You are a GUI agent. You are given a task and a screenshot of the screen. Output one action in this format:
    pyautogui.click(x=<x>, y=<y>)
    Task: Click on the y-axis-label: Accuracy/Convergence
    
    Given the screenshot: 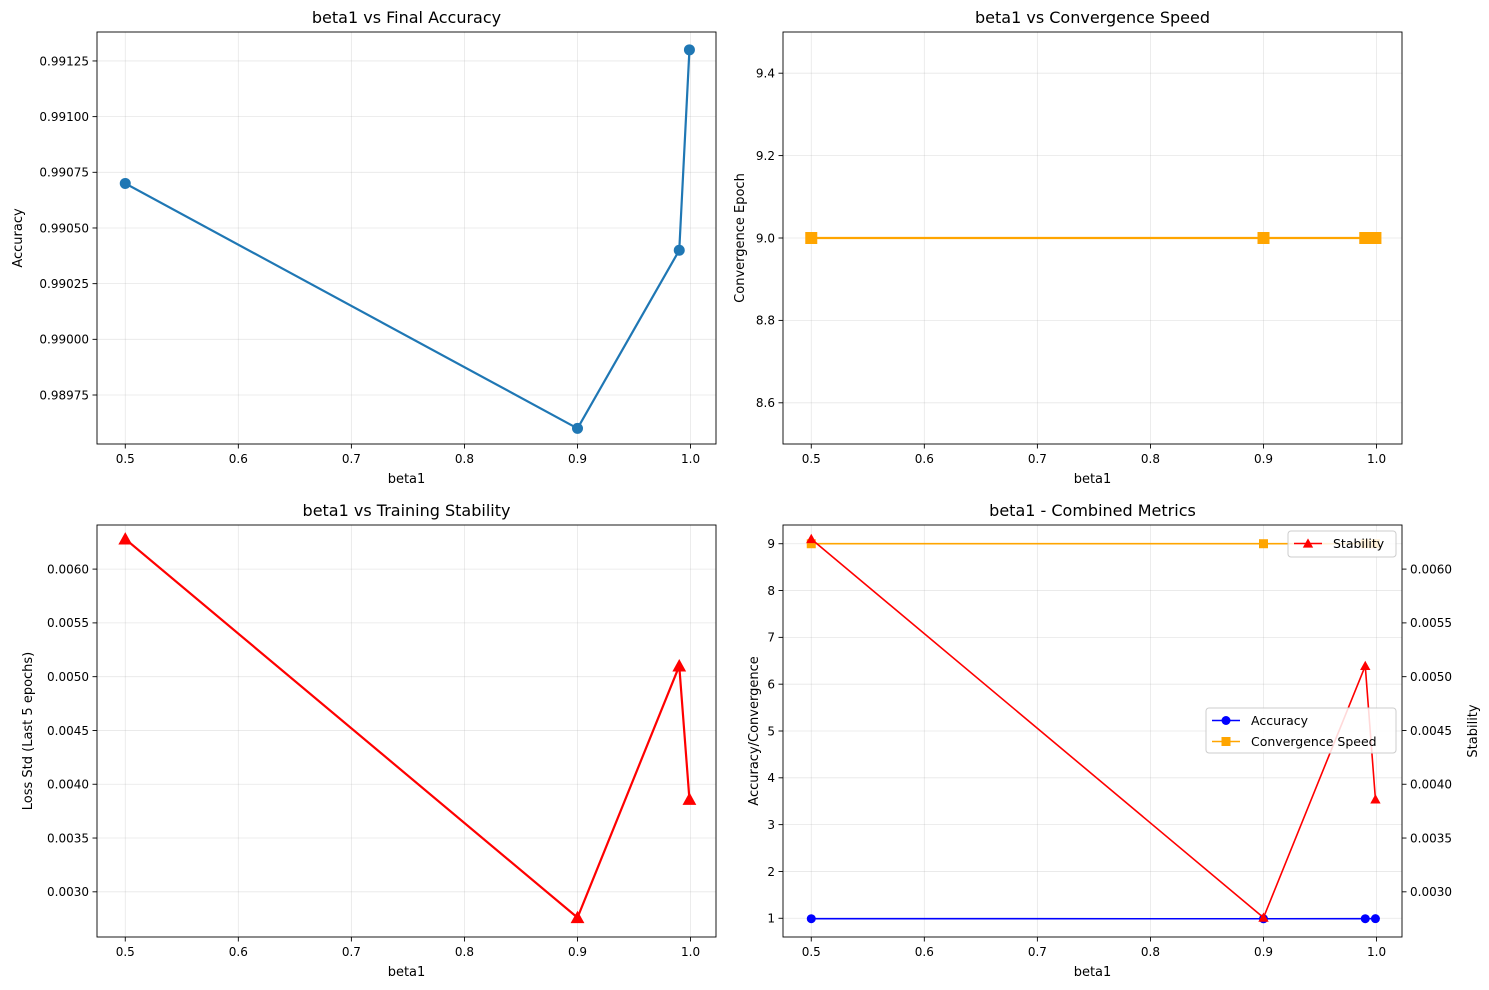 What is the action you would take?
    pyautogui.click(x=754, y=730)
    